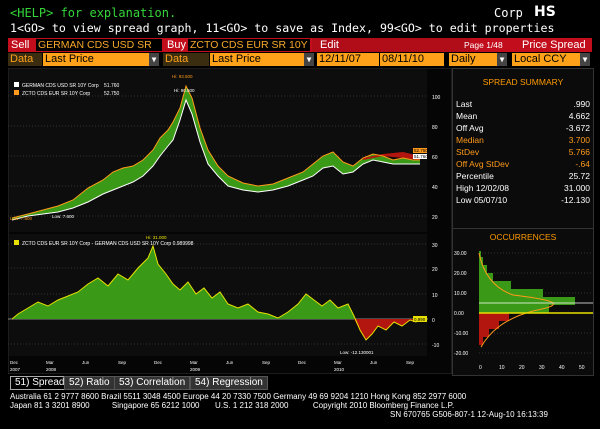 The height and width of the screenshot is (429, 600). Describe the element at coordinates (96, 59) in the screenshot. I see `data1-select: Last Price` at that location.